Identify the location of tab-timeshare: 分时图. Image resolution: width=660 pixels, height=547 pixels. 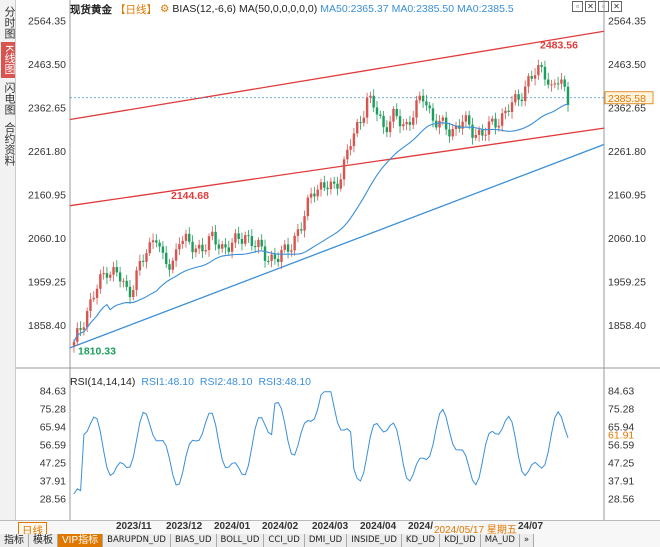
(9, 22).